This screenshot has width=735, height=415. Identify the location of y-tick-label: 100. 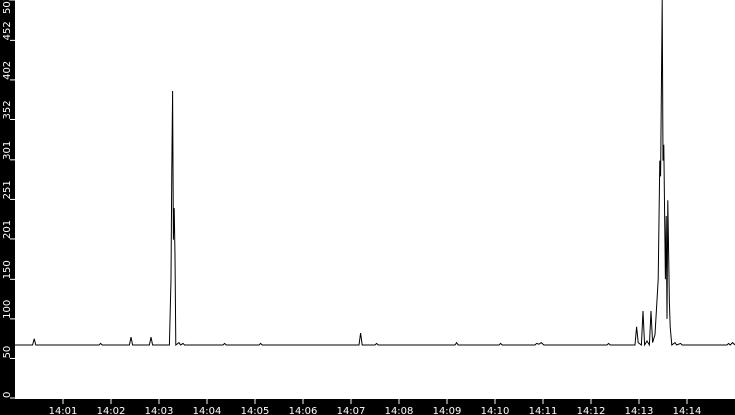
(7, 309).